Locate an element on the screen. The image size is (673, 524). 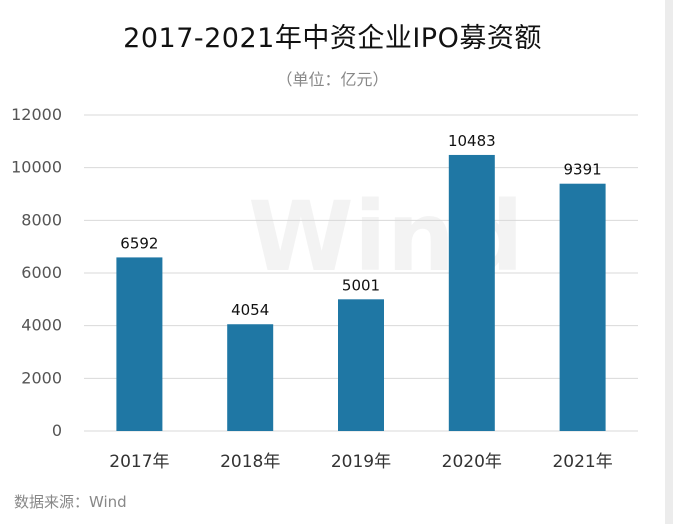
y-tick-label: 0 is located at coordinates (57, 430).